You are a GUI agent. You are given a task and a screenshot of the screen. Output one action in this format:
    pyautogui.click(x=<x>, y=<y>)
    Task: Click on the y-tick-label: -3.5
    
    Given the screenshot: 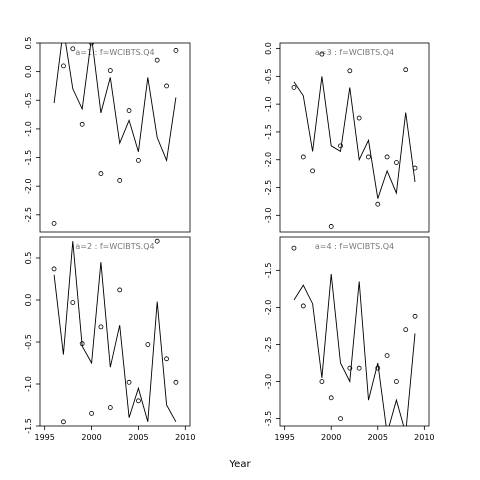 What is the action you would take?
    pyautogui.click(x=268, y=419)
    